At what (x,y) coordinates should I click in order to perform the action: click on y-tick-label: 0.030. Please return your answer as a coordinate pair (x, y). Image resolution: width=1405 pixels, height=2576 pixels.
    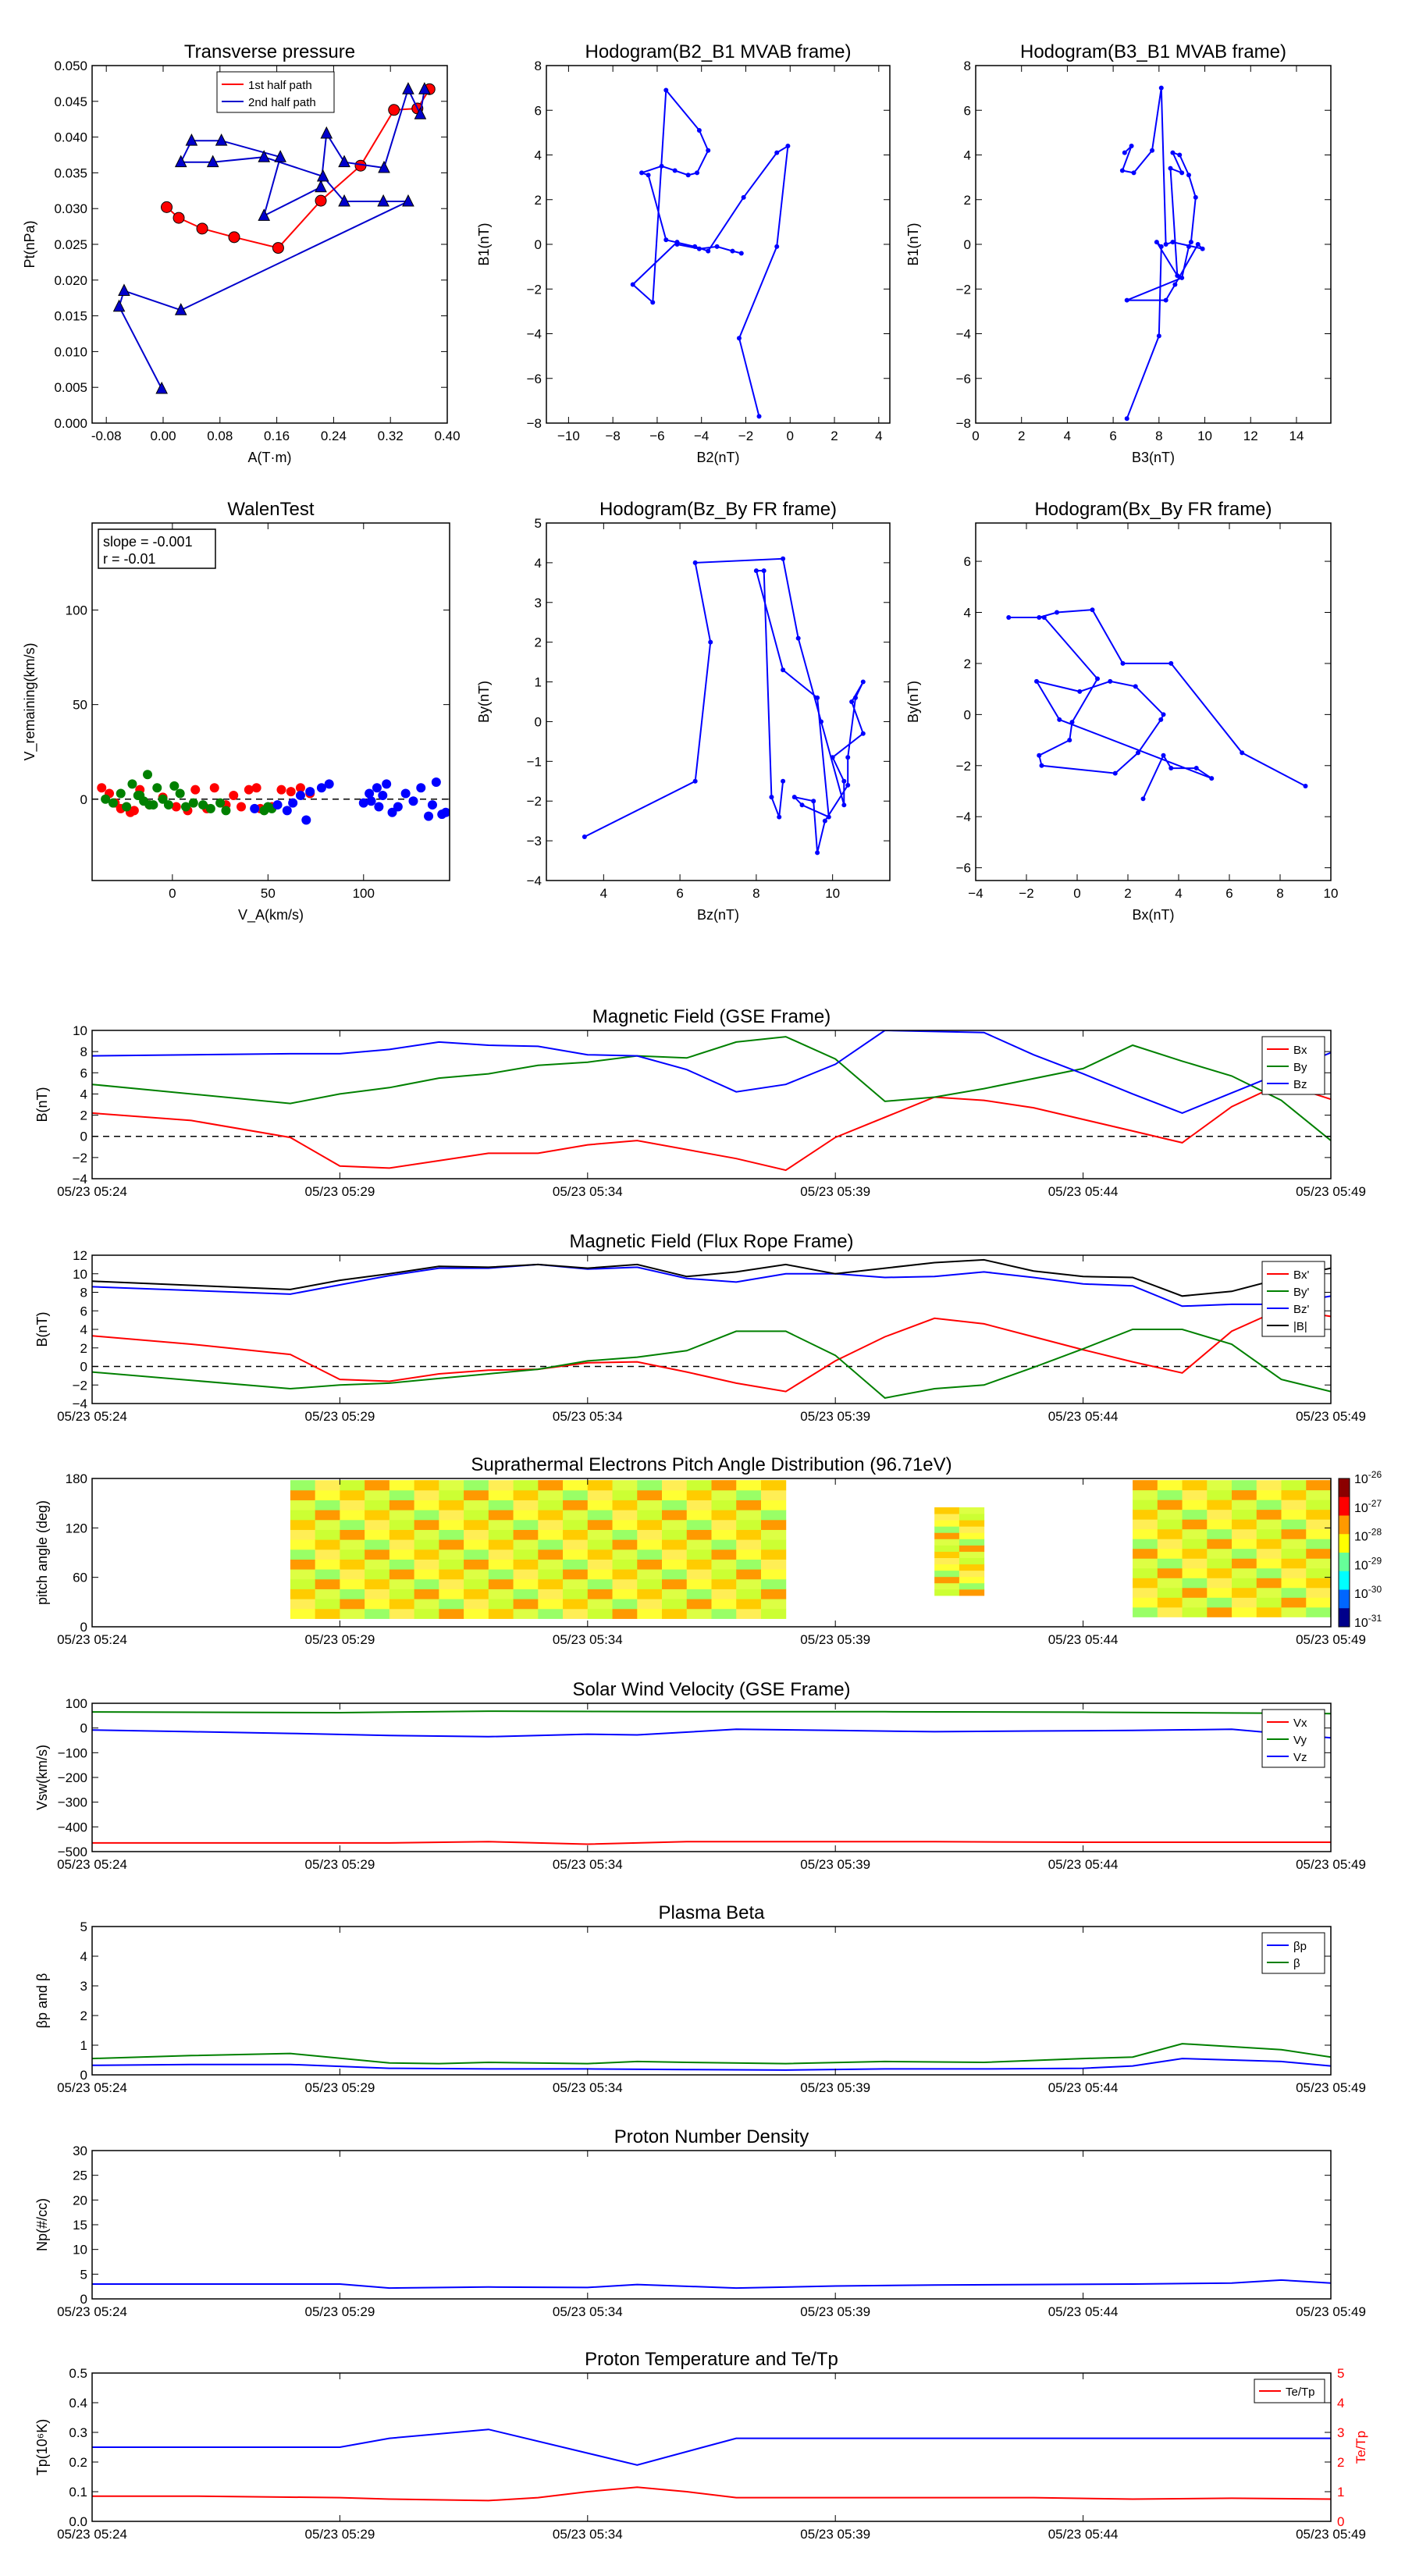
    Looking at the image, I should click on (71, 208).